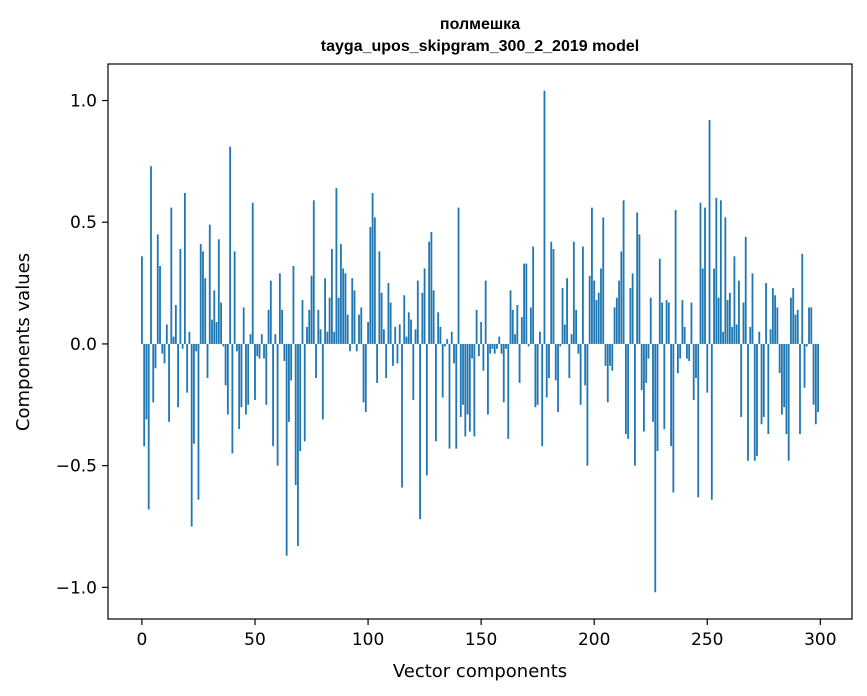  I want to click on y-tick-label: −0.5, so click(76, 467).